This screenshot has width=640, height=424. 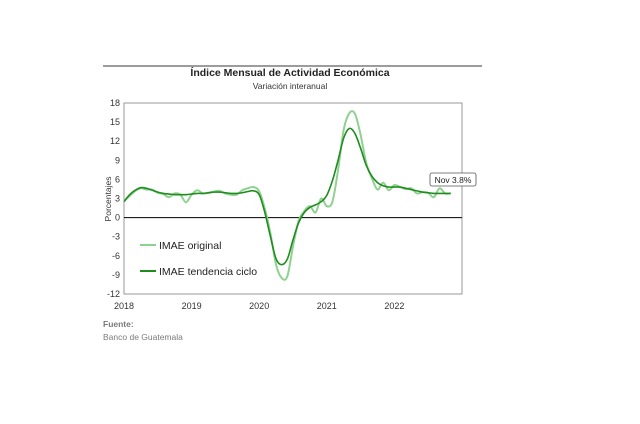 What do you see at coordinates (327, 306) in the screenshot?
I see `x-tick-label: 2021` at bounding box center [327, 306].